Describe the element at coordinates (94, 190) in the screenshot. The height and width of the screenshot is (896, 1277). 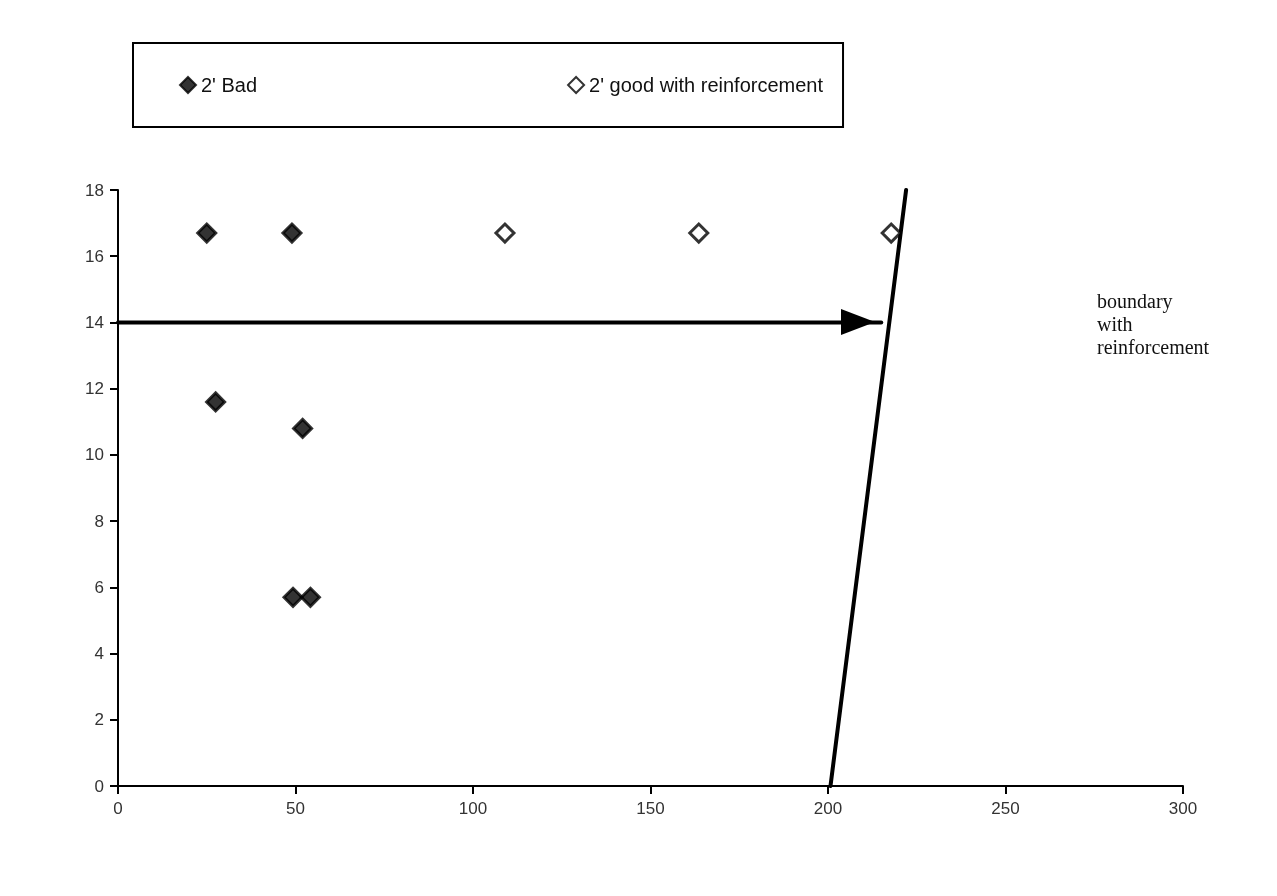
I see `y-tick-label: 18` at that location.